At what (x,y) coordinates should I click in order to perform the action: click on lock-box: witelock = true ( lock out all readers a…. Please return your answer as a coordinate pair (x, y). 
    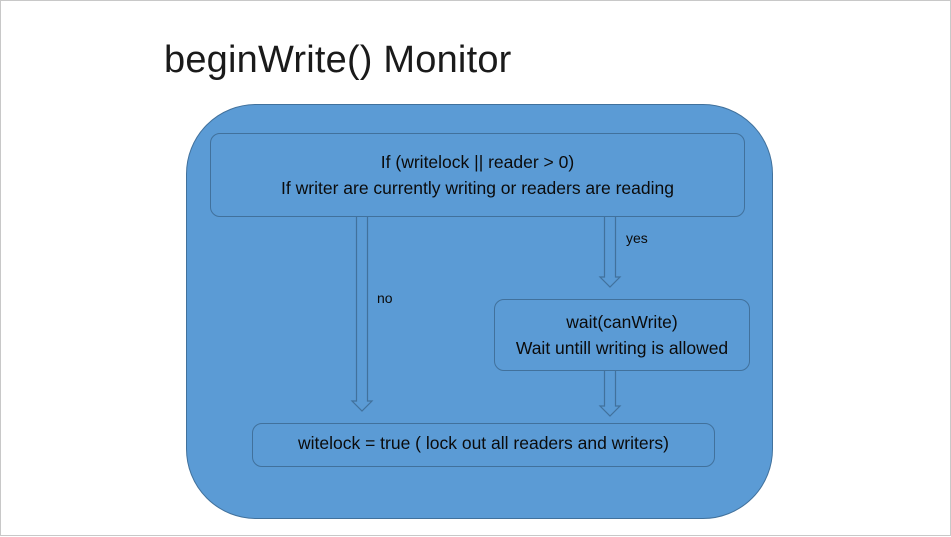
    Looking at the image, I should click on (483, 445).